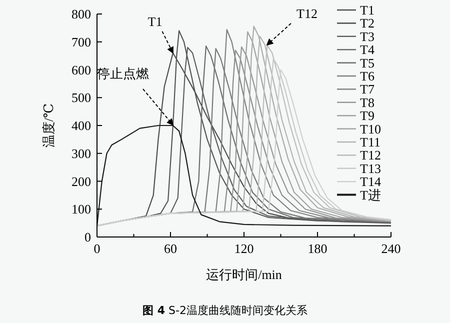 The image size is (450, 323). Describe the element at coordinates (370, 194) in the screenshot. I see `legend-label: T进` at that location.